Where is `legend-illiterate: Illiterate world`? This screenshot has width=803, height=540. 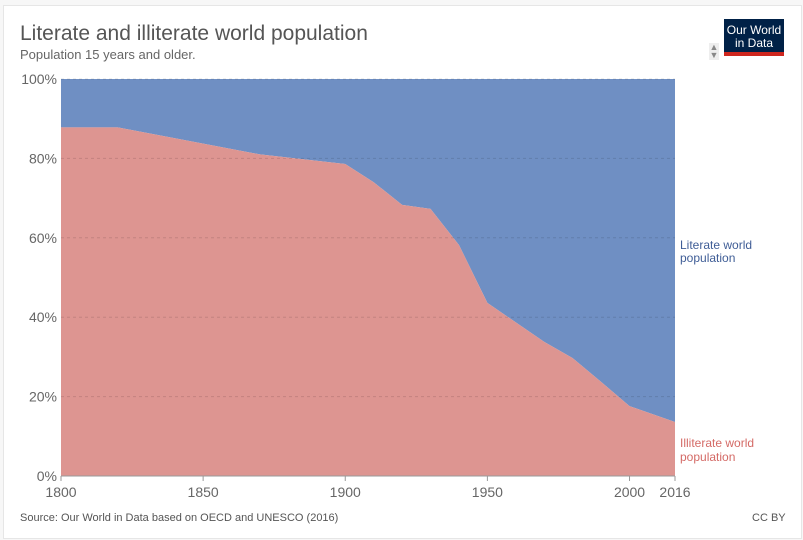
legend-illiterate: Illiterate world is located at coordinates (717, 443).